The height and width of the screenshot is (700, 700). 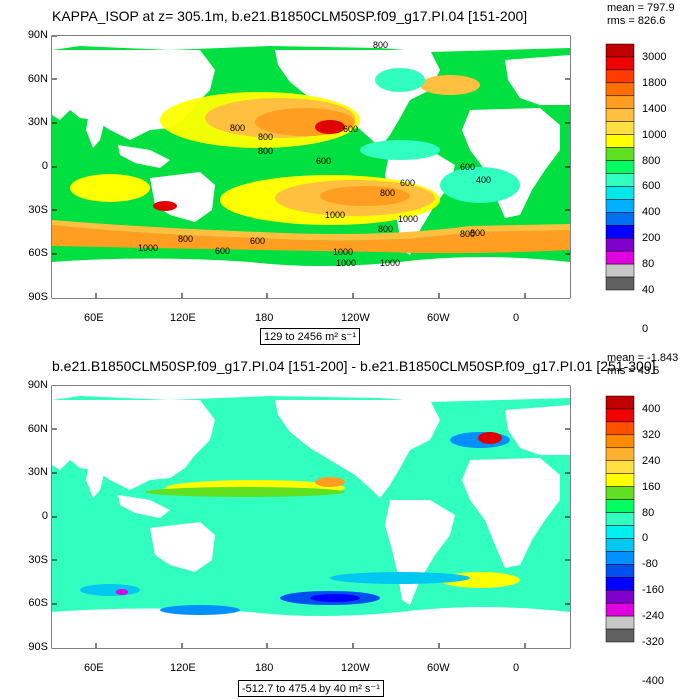 What do you see at coordinates (490, 438) in the screenshot?
I see `n-atlantic-anomaly` at bounding box center [490, 438].